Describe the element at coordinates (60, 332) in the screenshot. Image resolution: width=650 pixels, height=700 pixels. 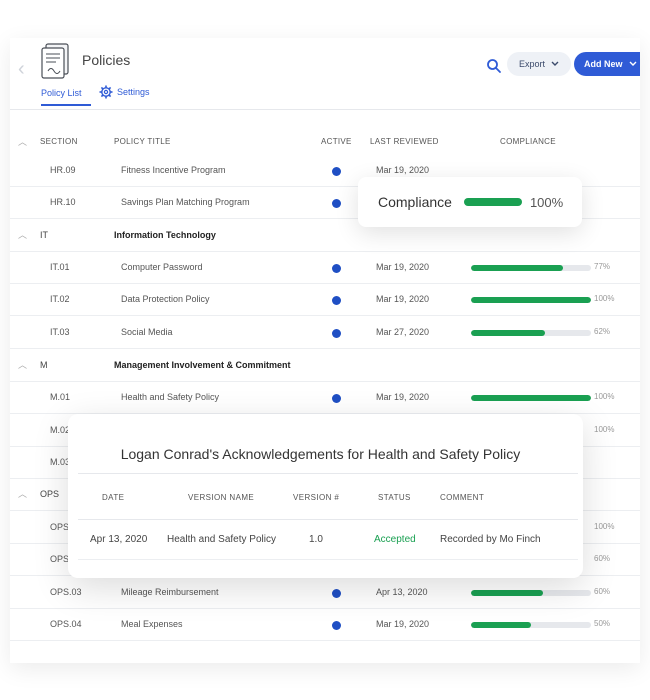
I see `row-section: IT.03` at that location.